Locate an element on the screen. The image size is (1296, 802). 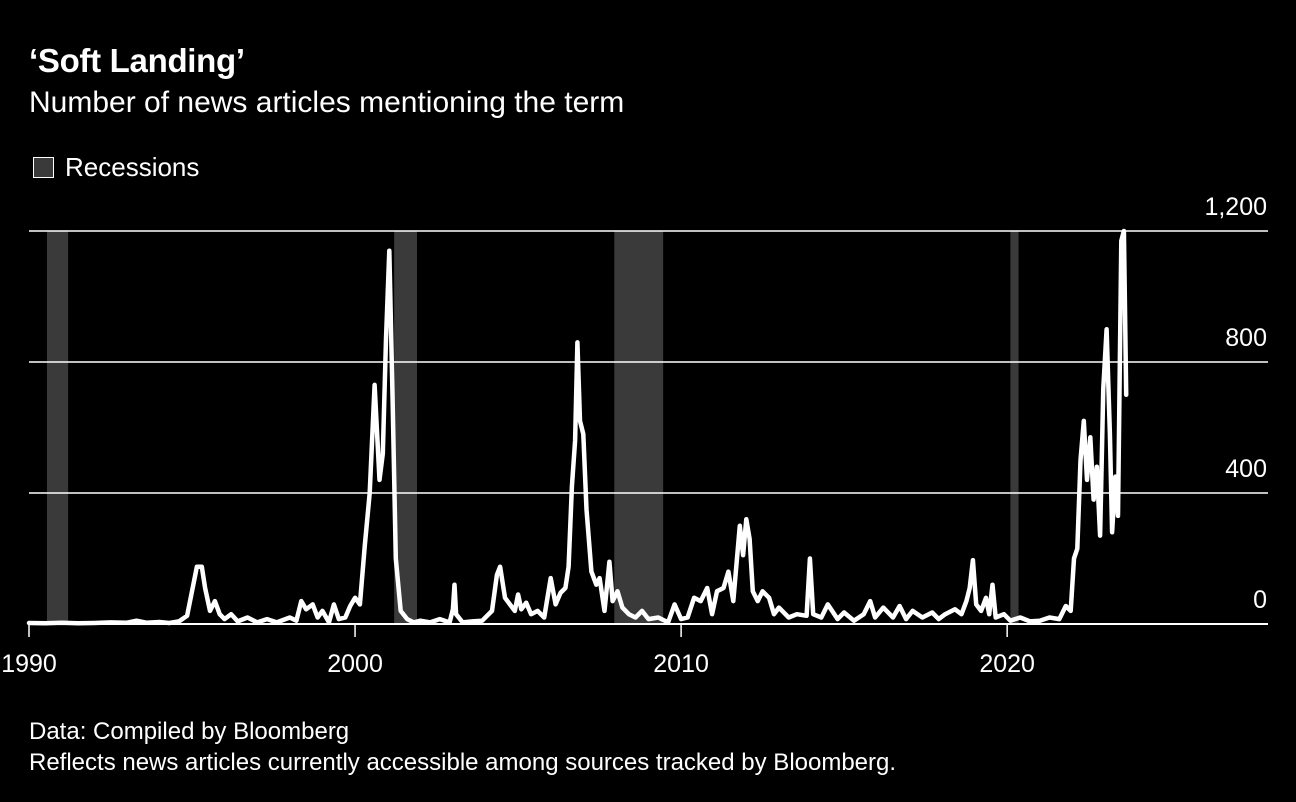
x-tick-label-2000: 2000 is located at coordinates (355, 664).